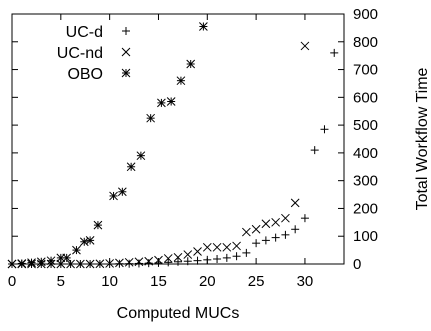 This screenshot has width=431, height=331. What do you see at coordinates (12, 281) in the screenshot?
I see `x-tick-label: 0` at bounding box center [12, 281].